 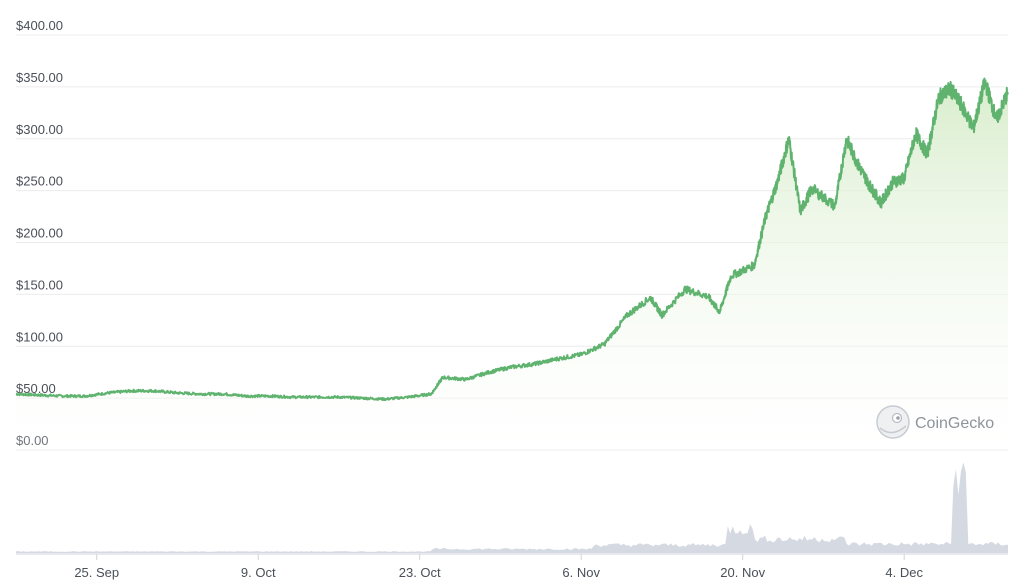 What do you see at coordinates (904, 572) in the screenshot?
I see `x-tick-label: 4. Dec` at bounding box center [904, 572].